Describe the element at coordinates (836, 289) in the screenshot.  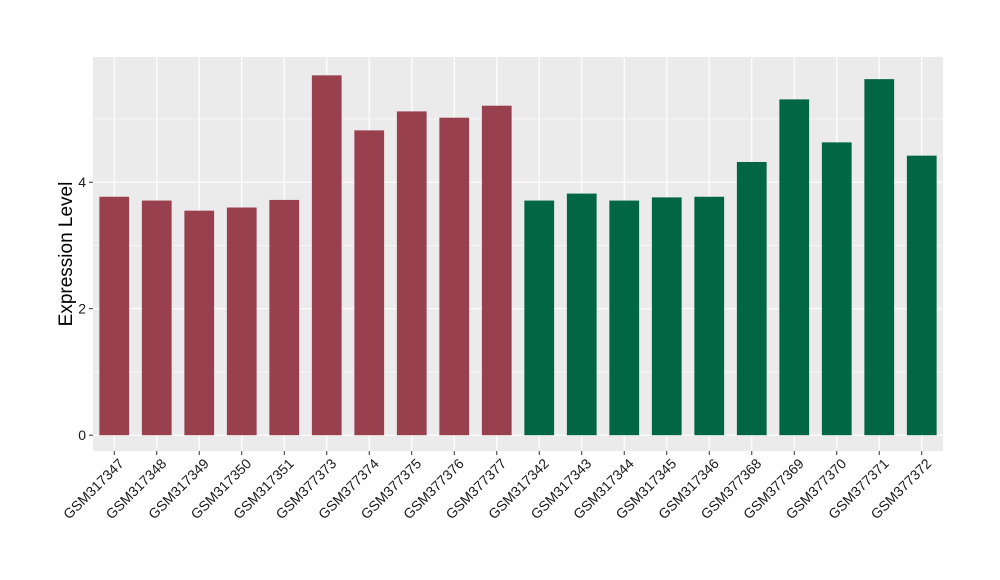
I see `bar-GSM377370` at that location.